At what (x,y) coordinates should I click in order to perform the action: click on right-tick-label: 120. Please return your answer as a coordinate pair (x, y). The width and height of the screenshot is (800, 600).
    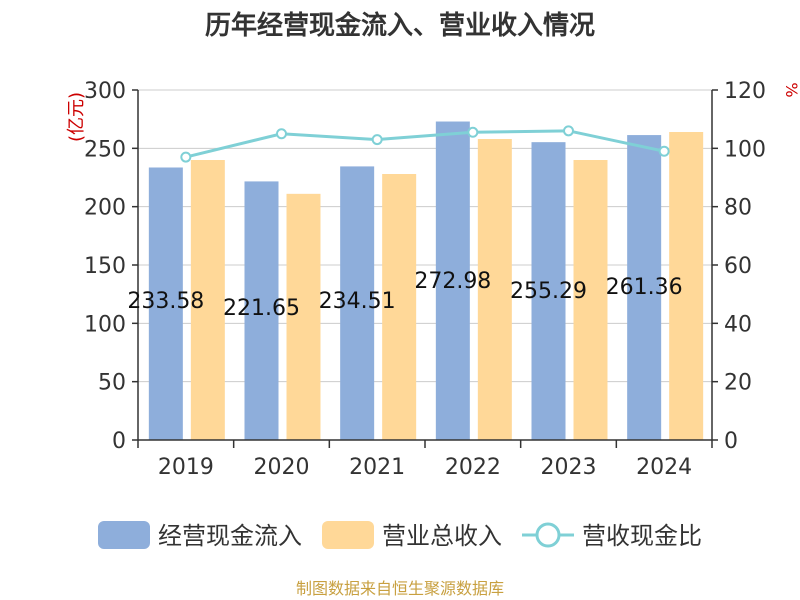
    Looking at the image, I should click on (745, 91).